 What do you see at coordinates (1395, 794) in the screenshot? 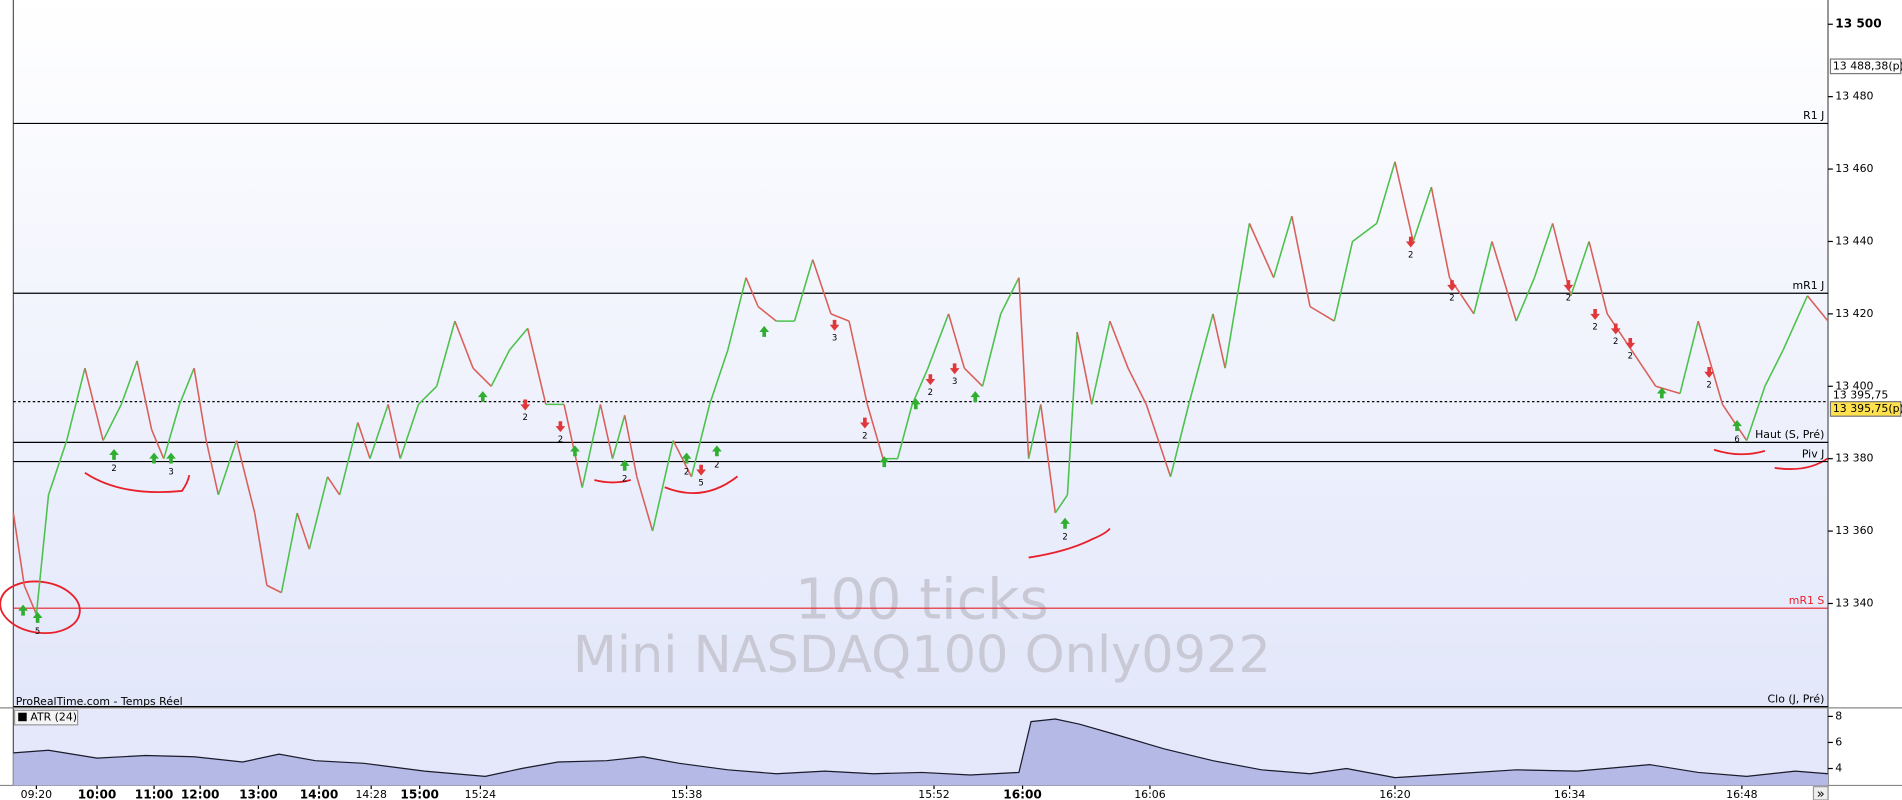
I see `x-tick-label: 16:20` at bounding box center [1395, 794].